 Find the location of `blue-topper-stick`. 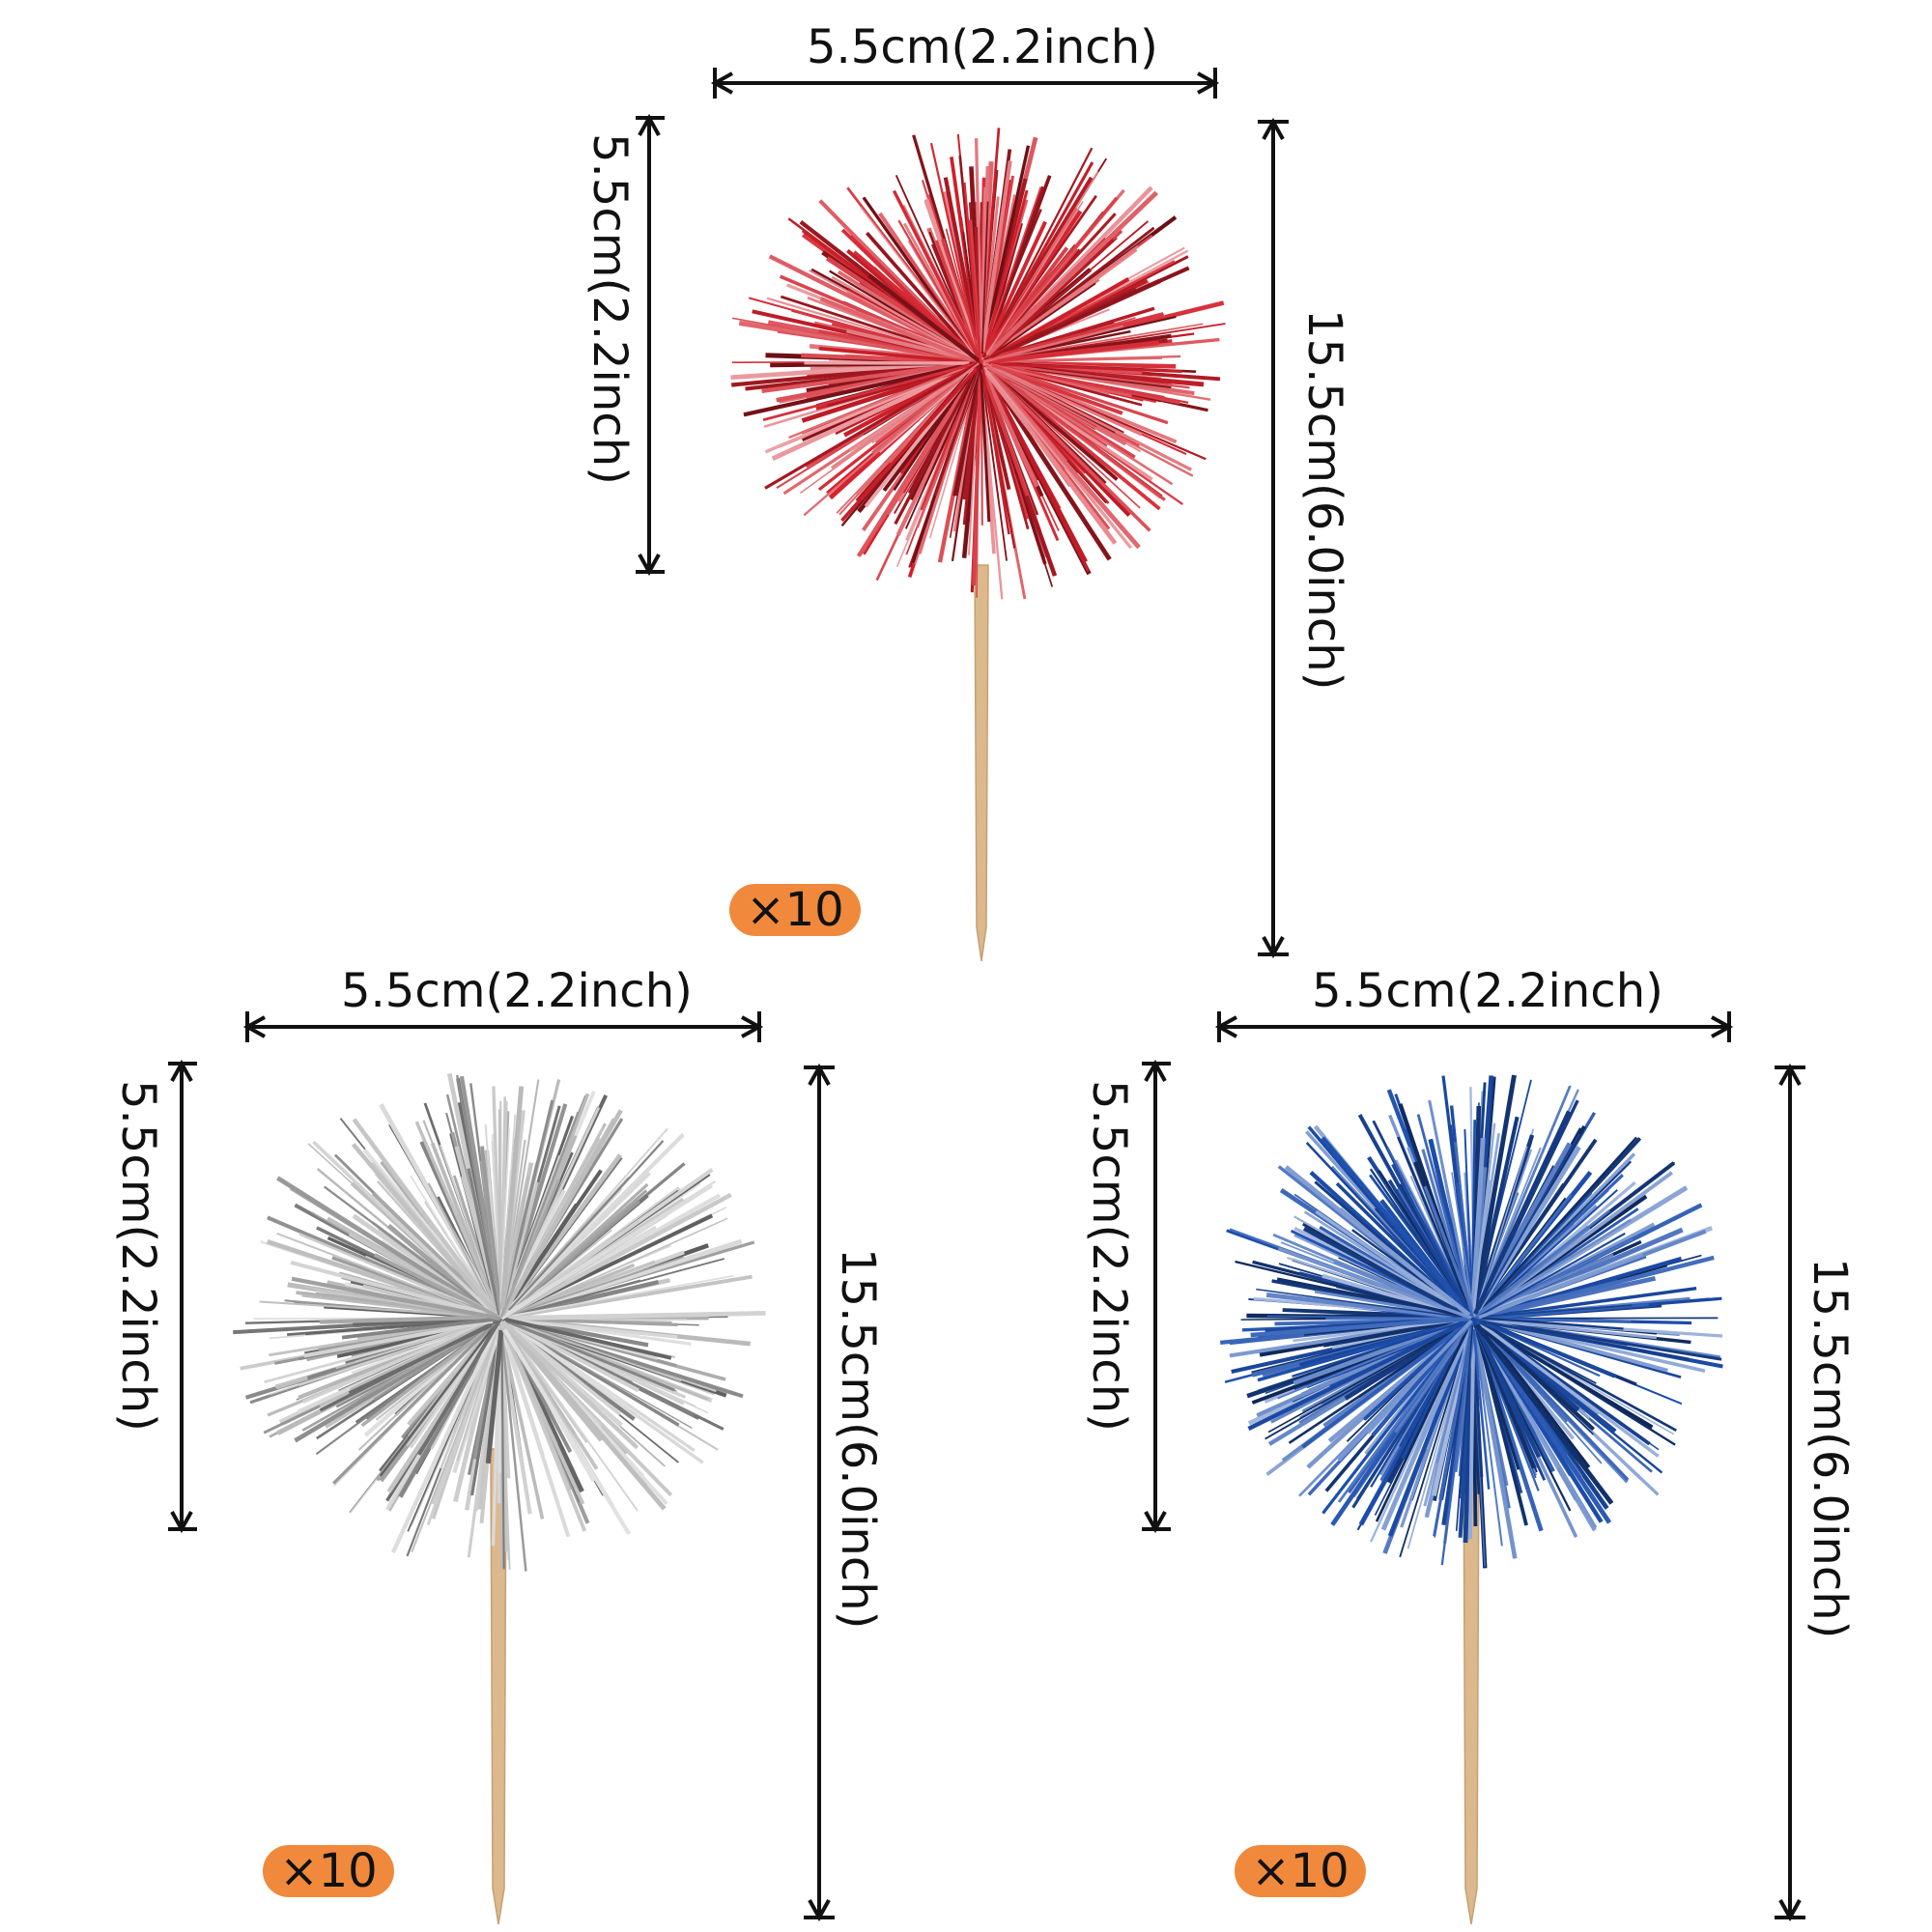

blue-topper-stick is located at coordinates (1471, 1686).